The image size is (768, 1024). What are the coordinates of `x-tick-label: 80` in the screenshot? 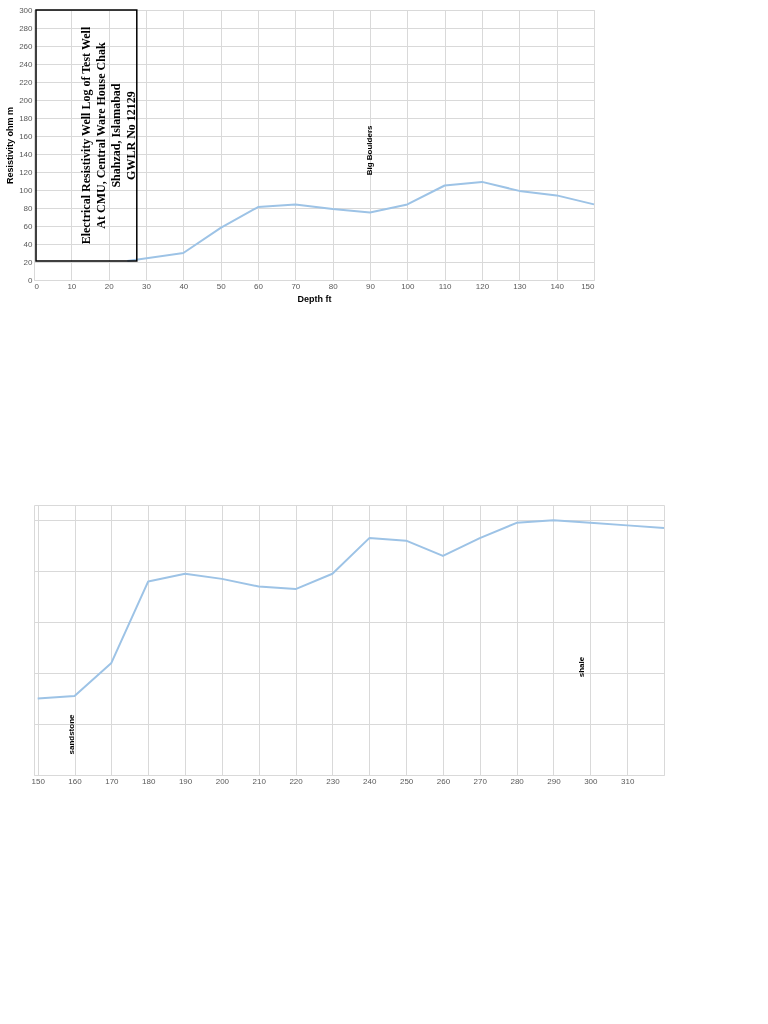 It's located at (333, 286).